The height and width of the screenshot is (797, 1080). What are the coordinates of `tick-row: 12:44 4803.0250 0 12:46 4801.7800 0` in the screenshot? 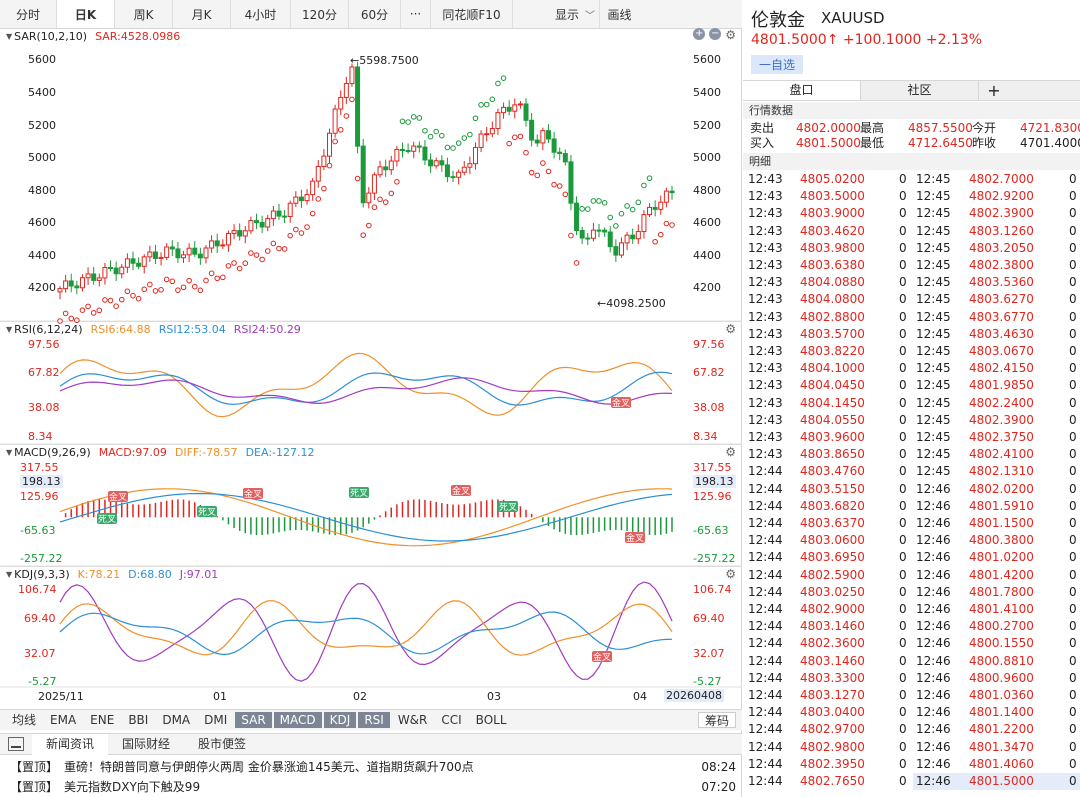 It's located at (911, 592).